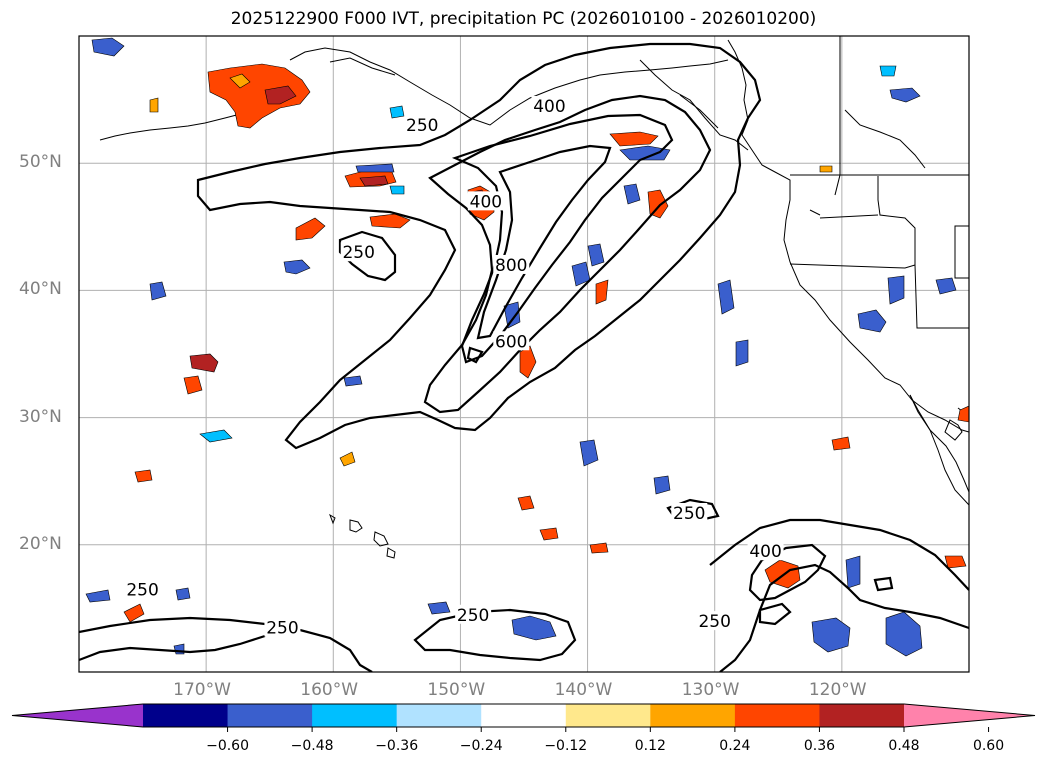  Describe the element at coordinates (456, 690) in the screenshot. I see `longitude-label-2: 150°W` at that location.